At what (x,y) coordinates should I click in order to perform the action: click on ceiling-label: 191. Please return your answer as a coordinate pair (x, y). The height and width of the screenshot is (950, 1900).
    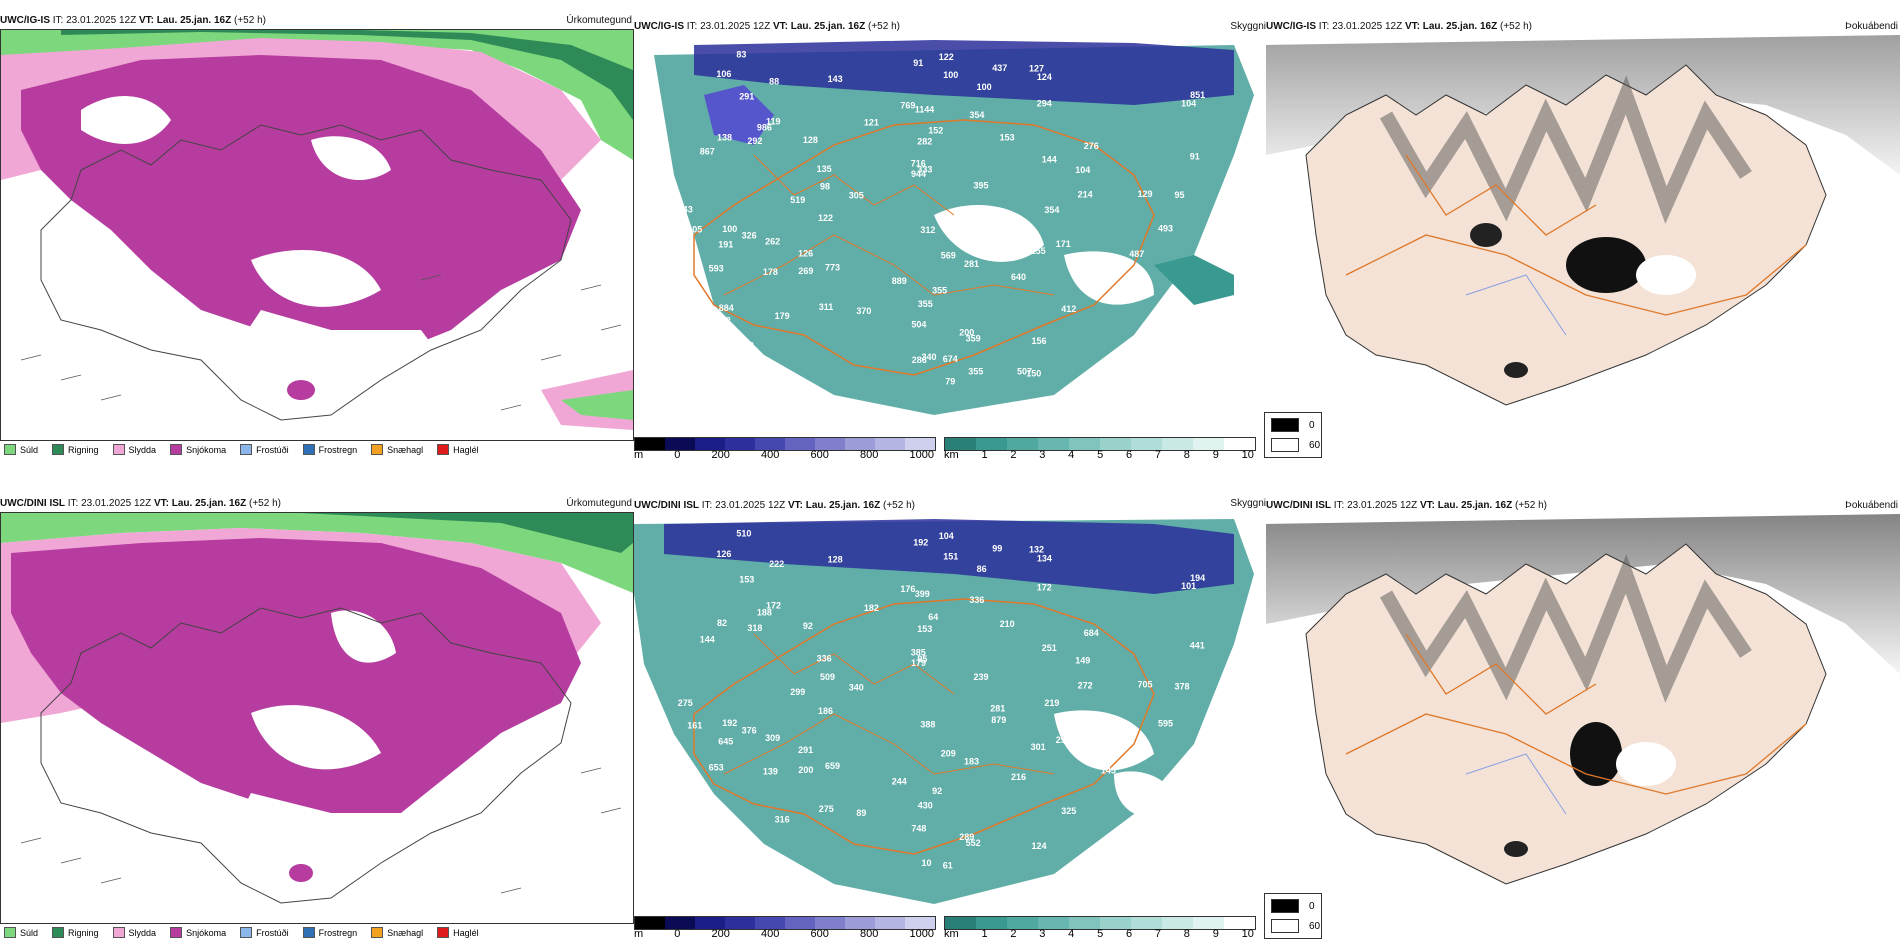
    Looking at the image, I should click on (725, 244).